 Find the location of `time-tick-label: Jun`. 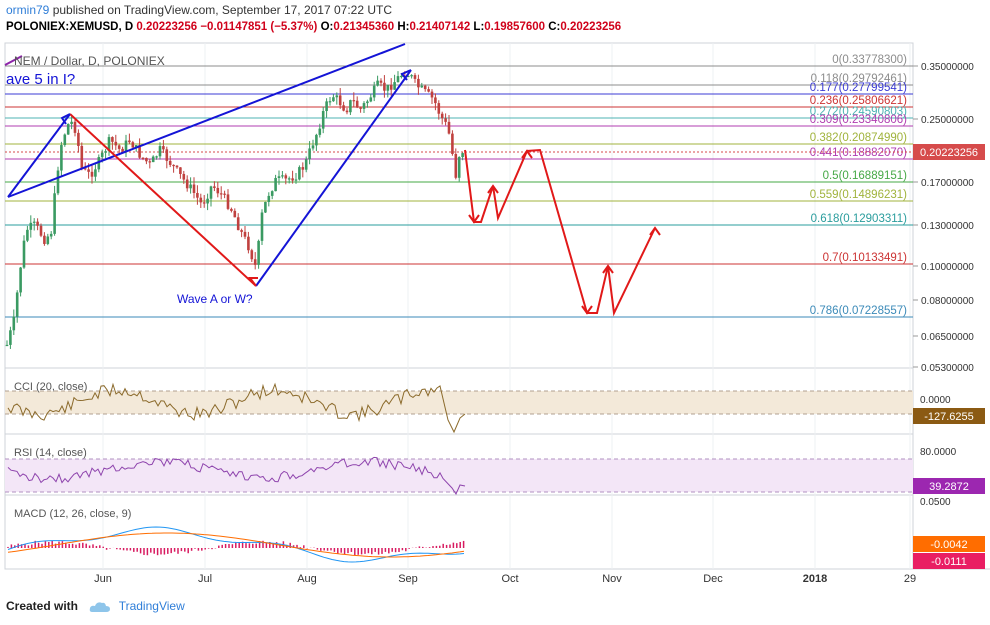

time-tick-label: Jun is located at coordinates (103, 579).